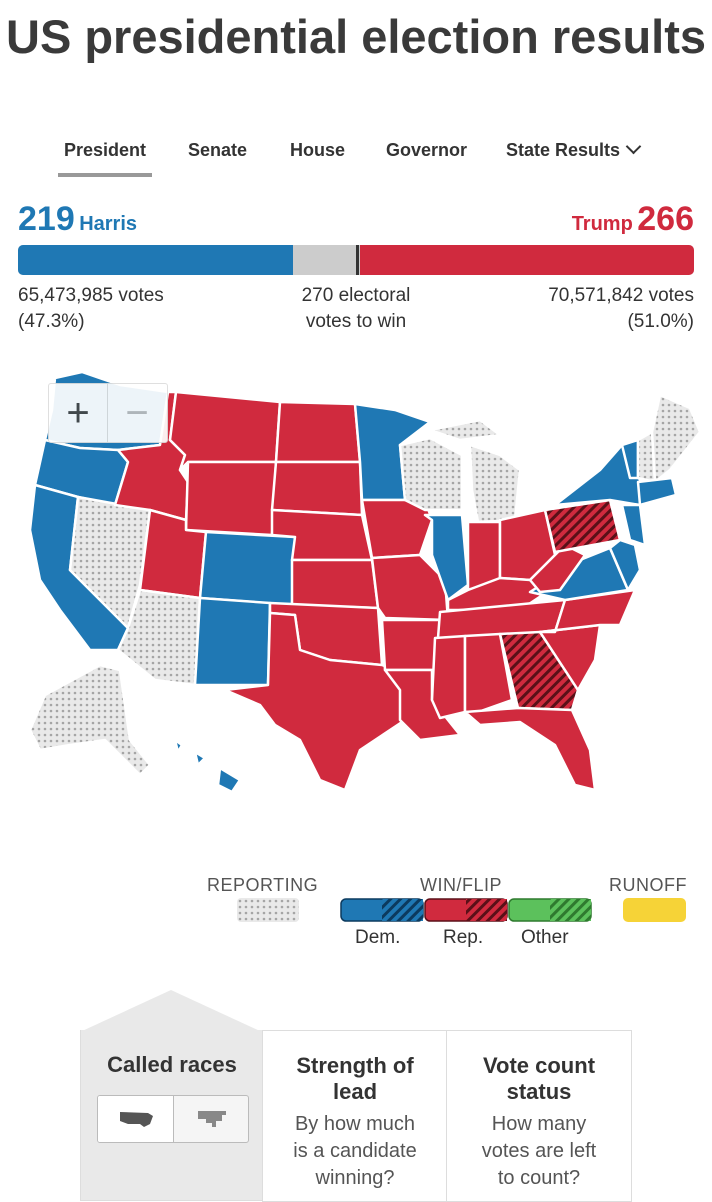 This screenshot has width=712, height=1202. Describe the element at coordinates (621, 295) in the screenshot. I see `trump-votes: 70,571,842 votes` at that location.